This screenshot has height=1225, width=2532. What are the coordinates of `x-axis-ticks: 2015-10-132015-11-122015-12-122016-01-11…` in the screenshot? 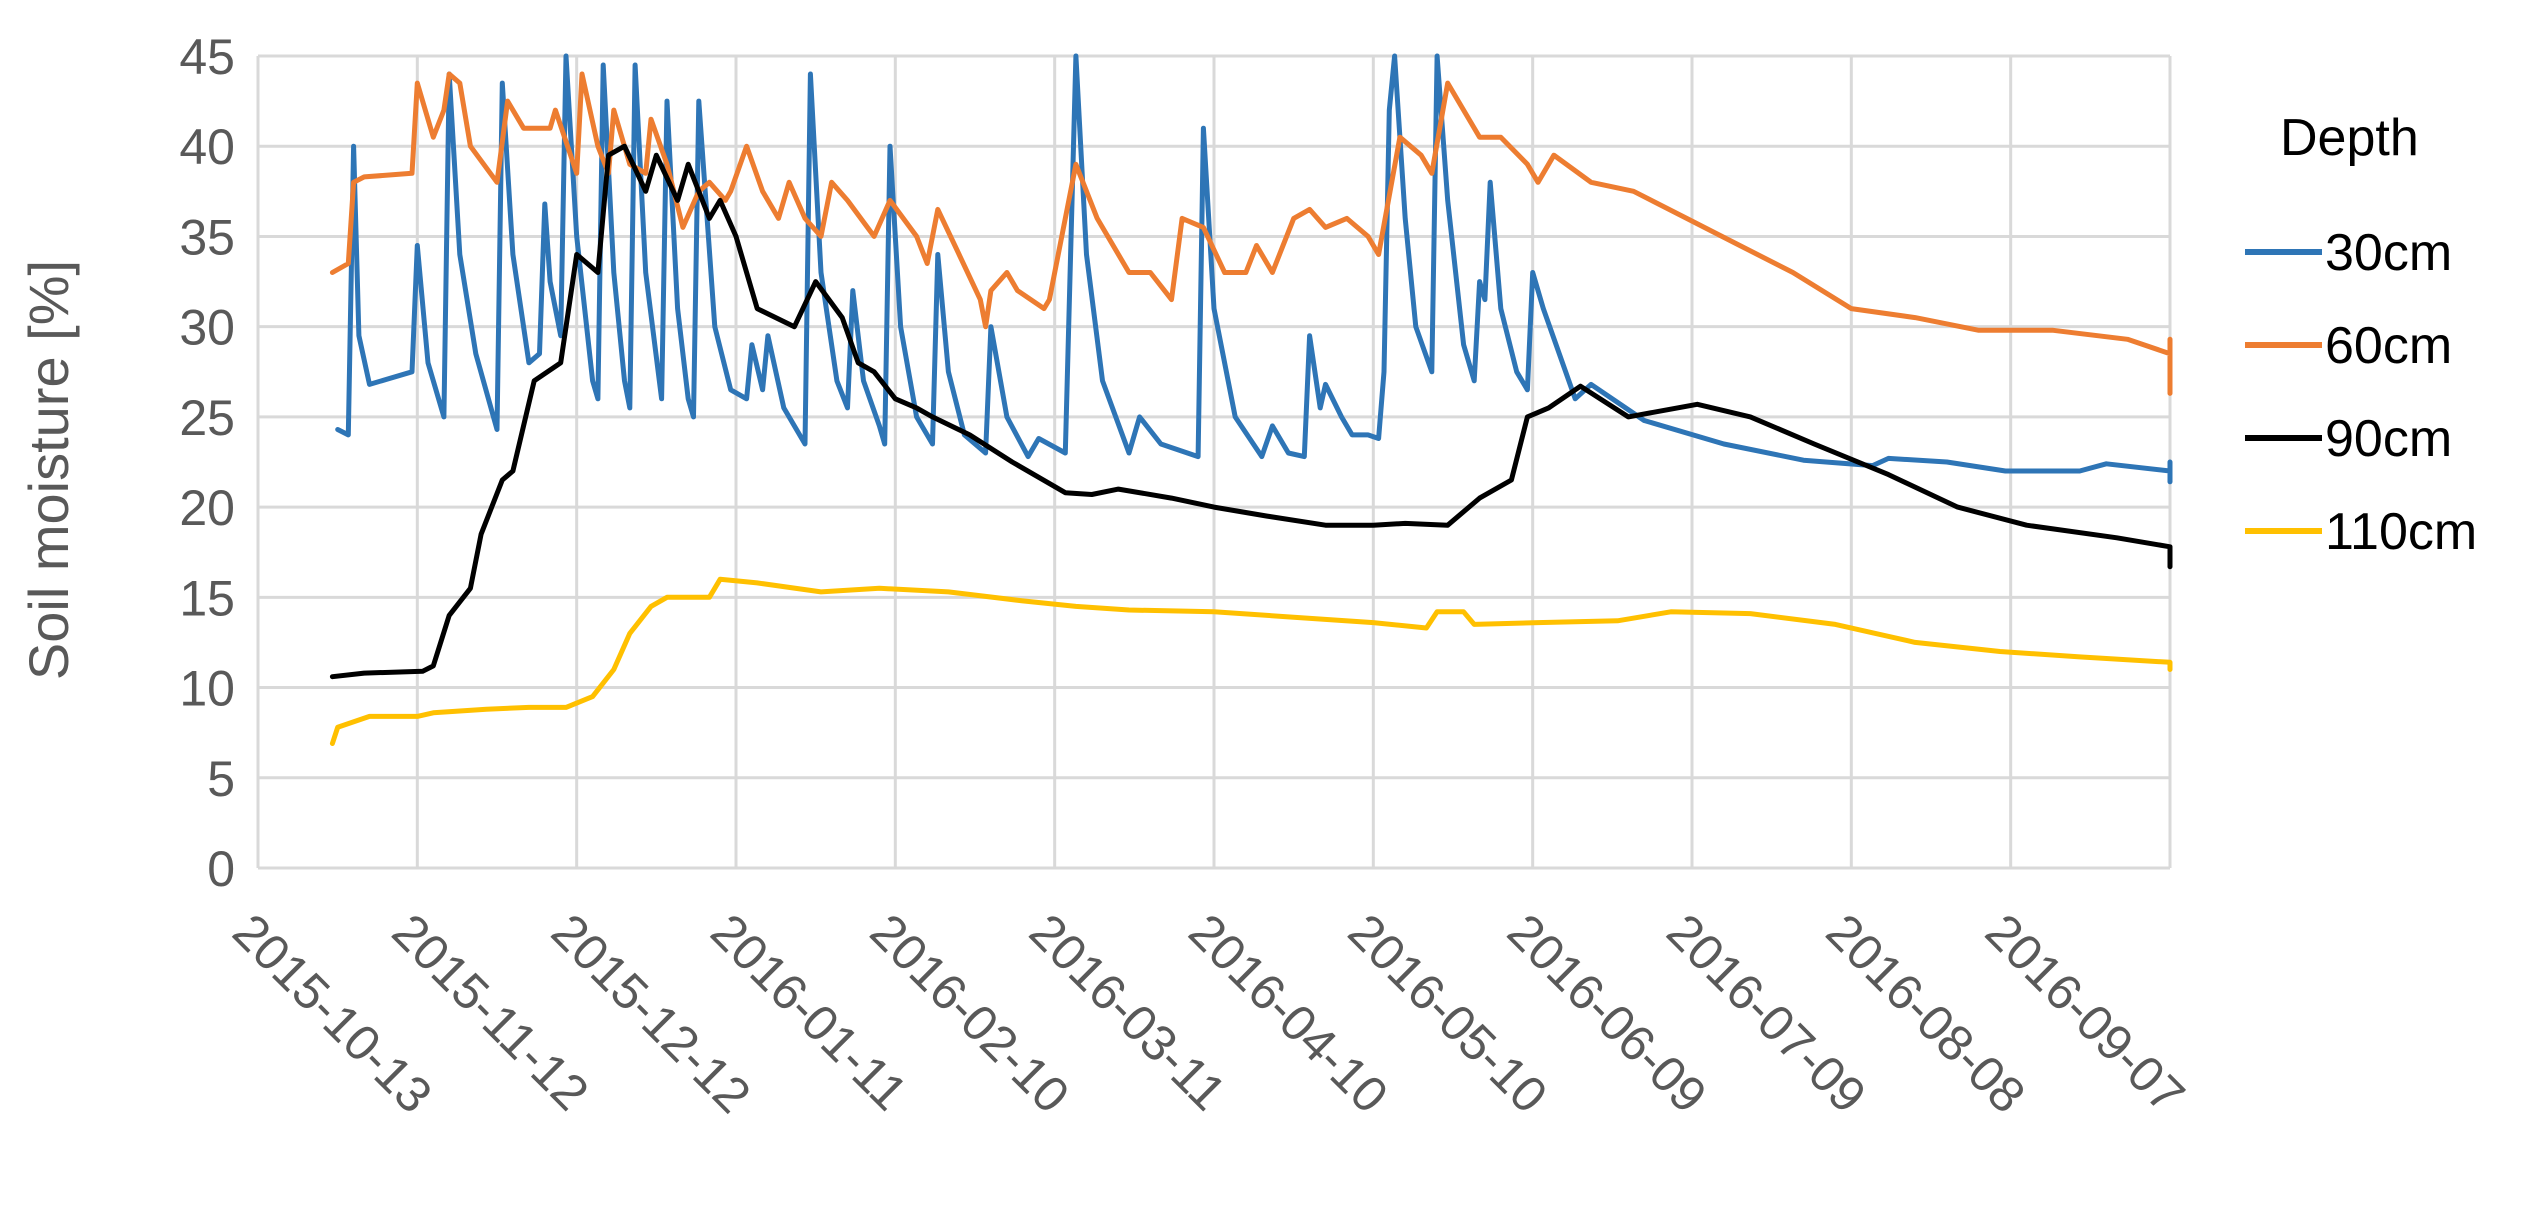 It's located at (1208, 1013).